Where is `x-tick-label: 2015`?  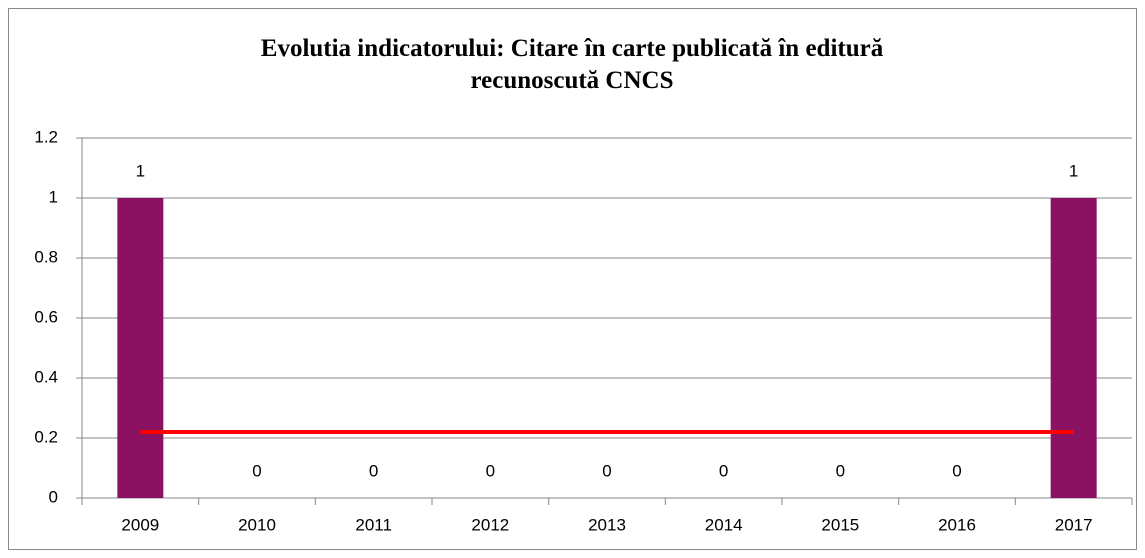
x-tick-label: 2015 is located at coordinates (840, 524).